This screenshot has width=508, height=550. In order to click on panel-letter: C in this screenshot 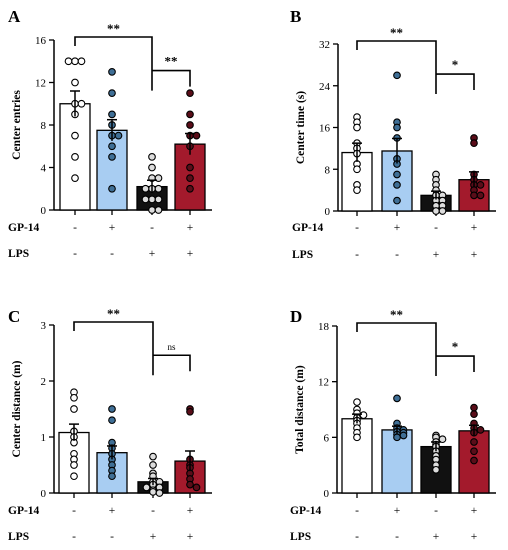, I will do `click(14, 316)`.